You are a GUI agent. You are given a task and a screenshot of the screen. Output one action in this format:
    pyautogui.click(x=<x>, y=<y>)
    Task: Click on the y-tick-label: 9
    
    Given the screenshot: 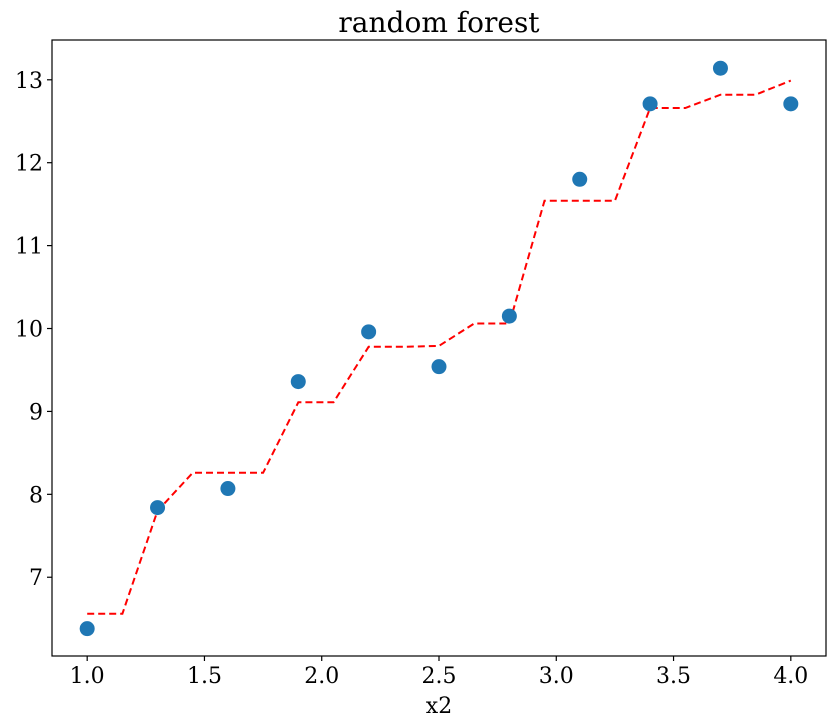 What is the action you would take?
    pyautogui.click(x=36, y=412)
    